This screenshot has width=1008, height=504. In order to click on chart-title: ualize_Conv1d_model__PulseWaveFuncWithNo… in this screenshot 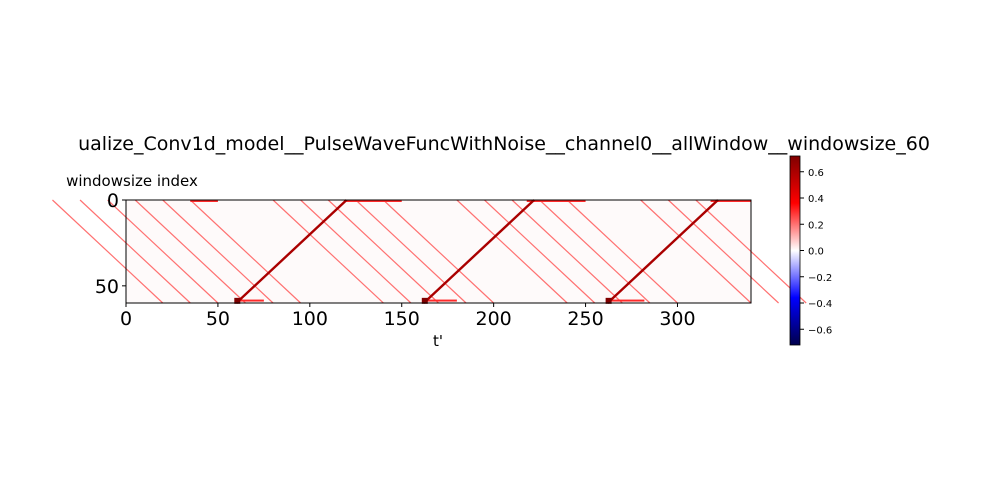, I will do `click(504, 144)`.